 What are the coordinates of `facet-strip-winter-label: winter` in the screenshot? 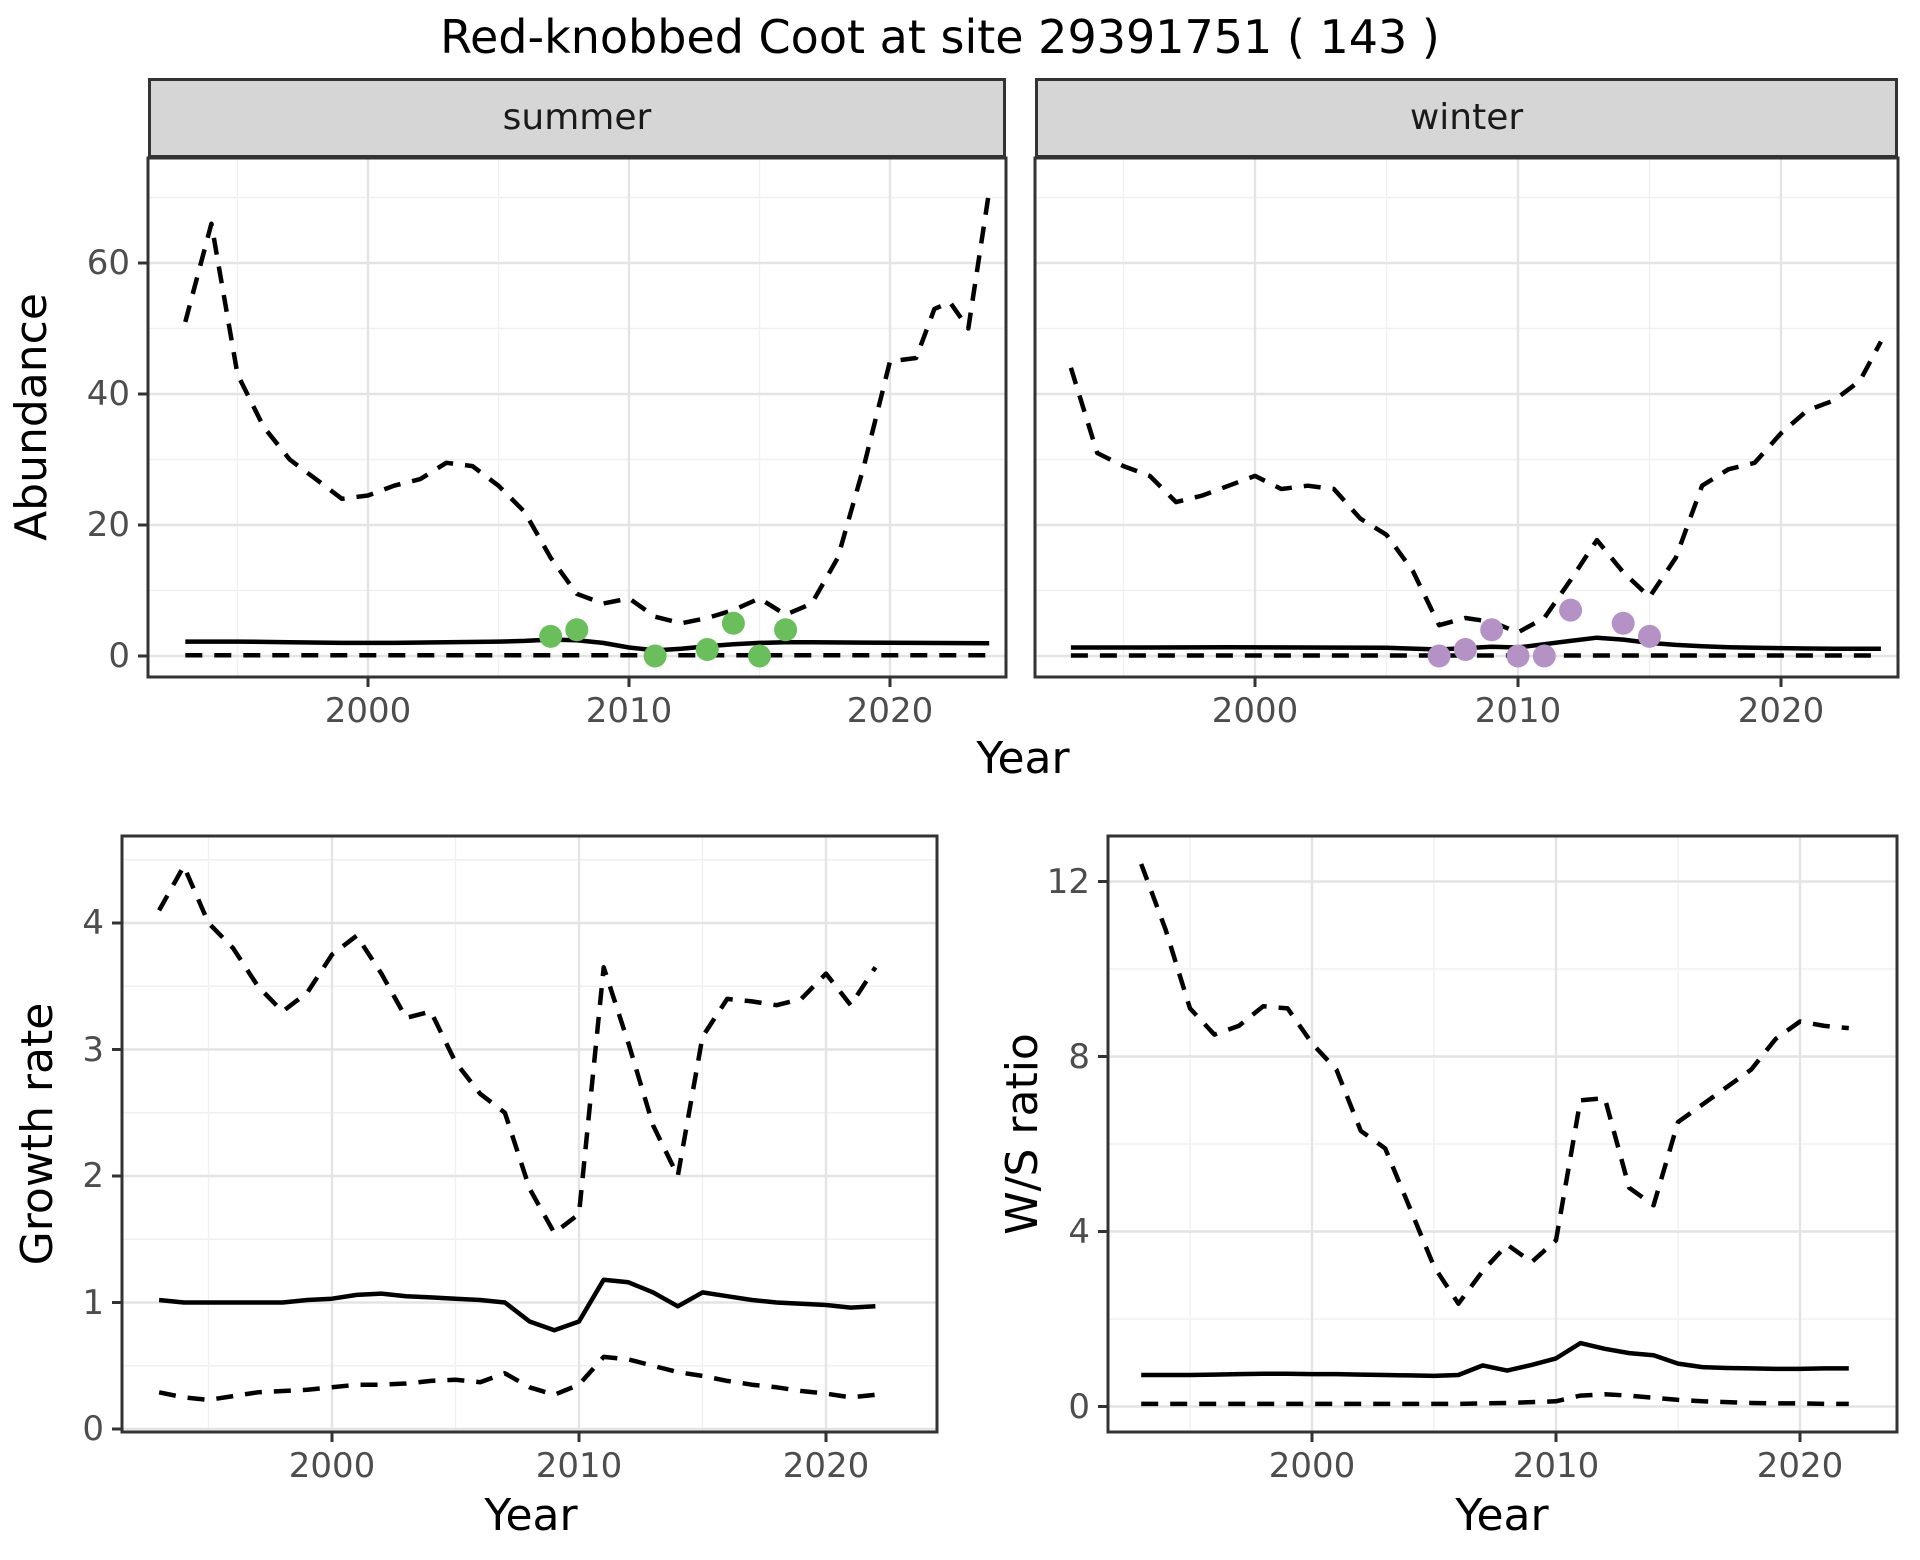 It's located at (1466, 117).